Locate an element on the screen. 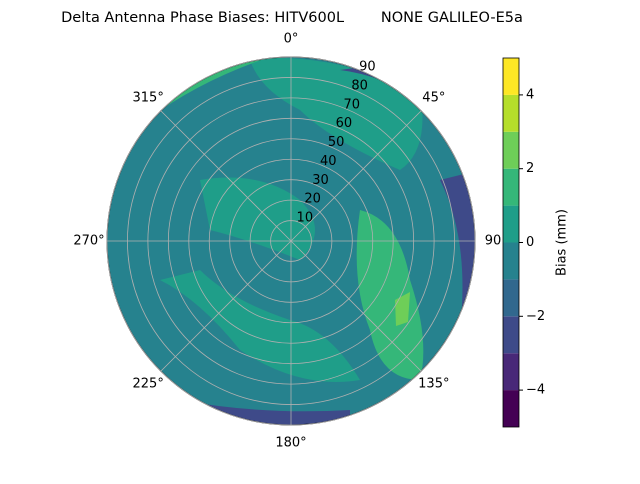 Image resolution: width=640 pixels, height=484 pixels. theta-tick-label: 270° is located at coordinates (88, 241).